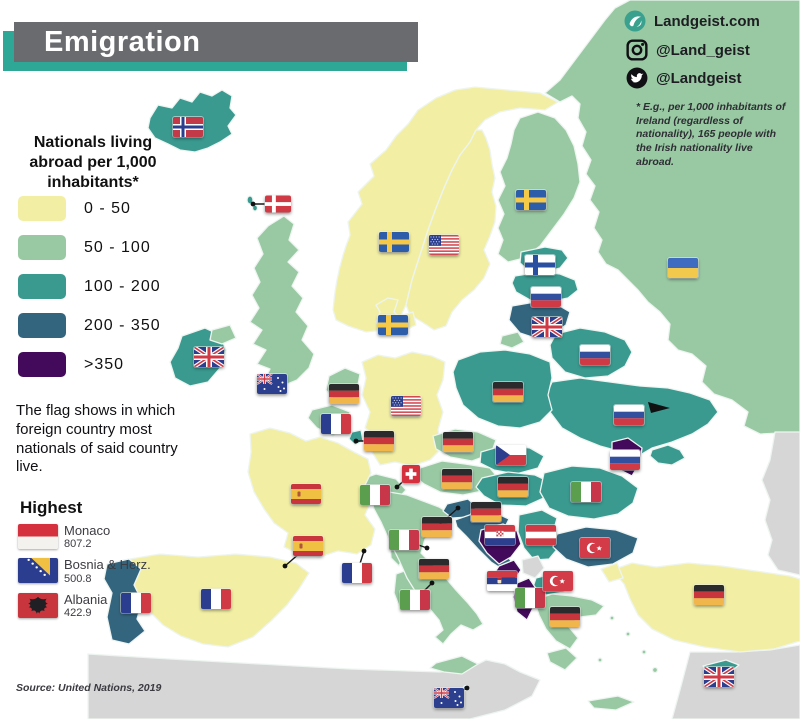  I want to click on instagram-handle: @Land_geist, so click(703, 50).